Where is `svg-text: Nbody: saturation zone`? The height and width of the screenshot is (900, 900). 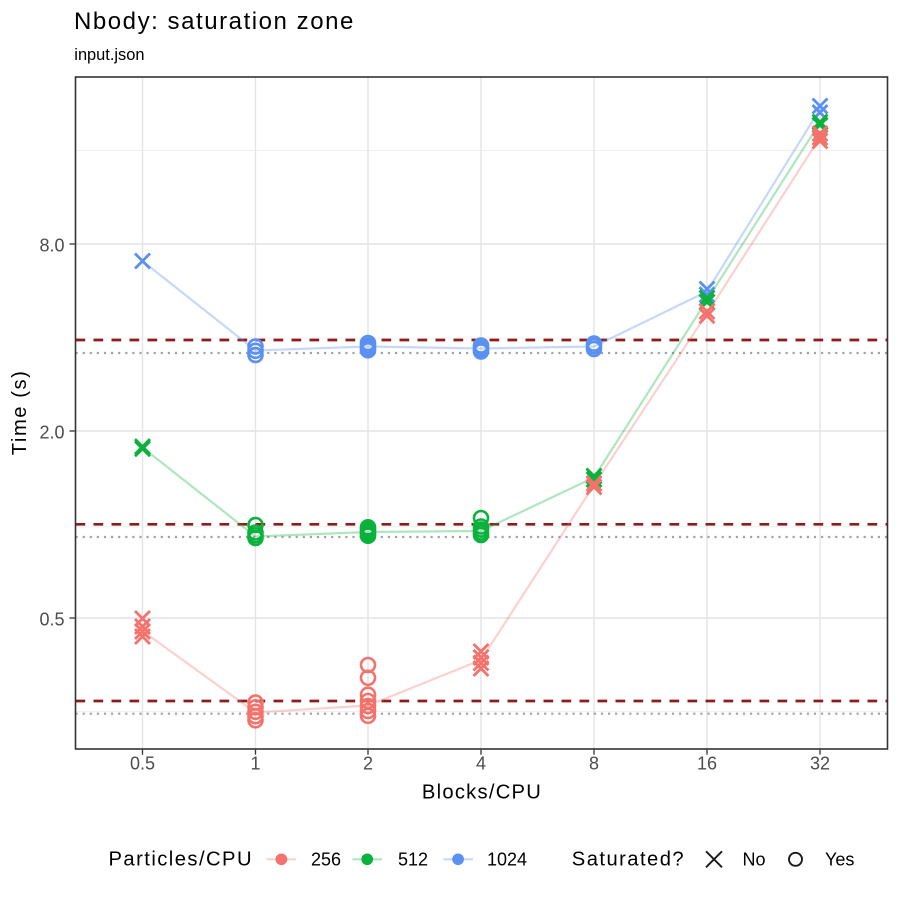 svg-text: Nbody: saturation zone is located at coordinates (214, 21).